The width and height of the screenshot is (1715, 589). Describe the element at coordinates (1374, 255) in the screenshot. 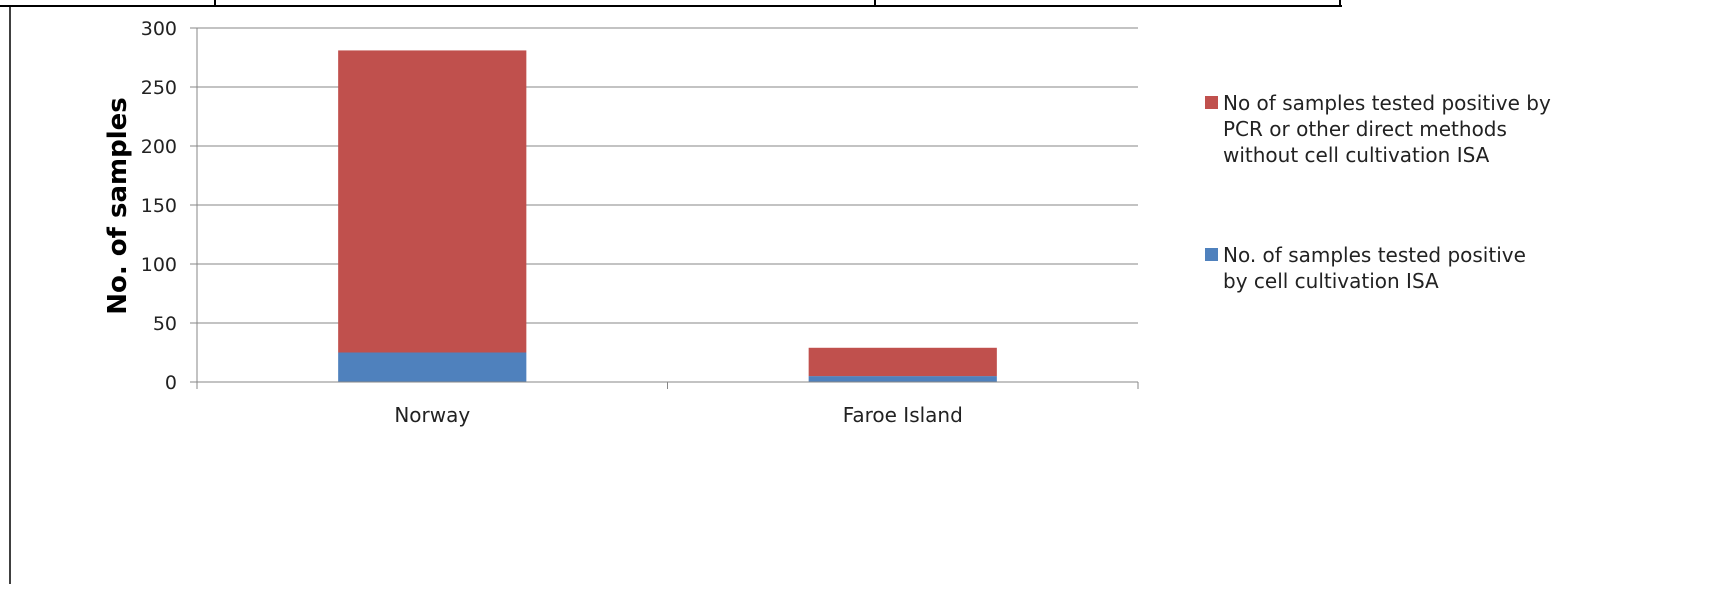

I see `legend-label: No. of samples tested positive` at that location.